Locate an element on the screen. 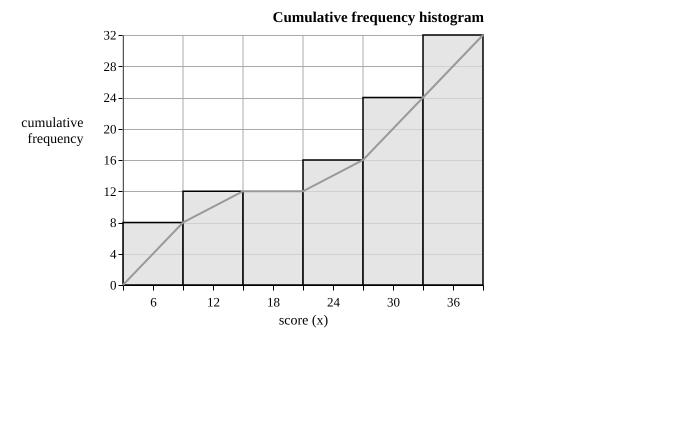  y-tick-label: 12 is located at coordinates (110, 191).